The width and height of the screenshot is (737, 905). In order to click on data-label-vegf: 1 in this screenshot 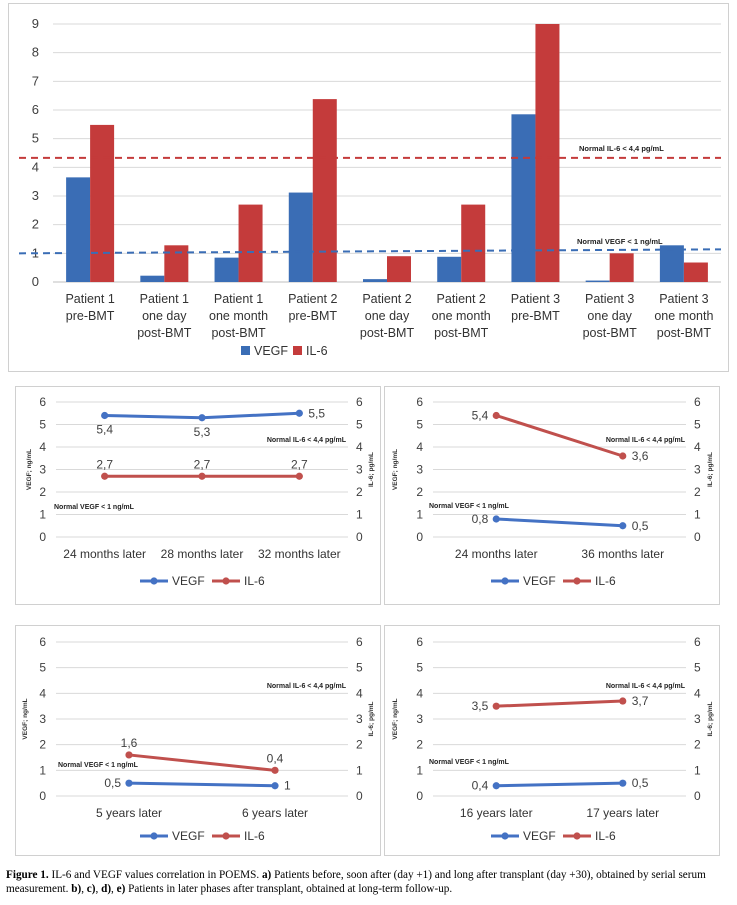, I will do `click(287, 786)`.